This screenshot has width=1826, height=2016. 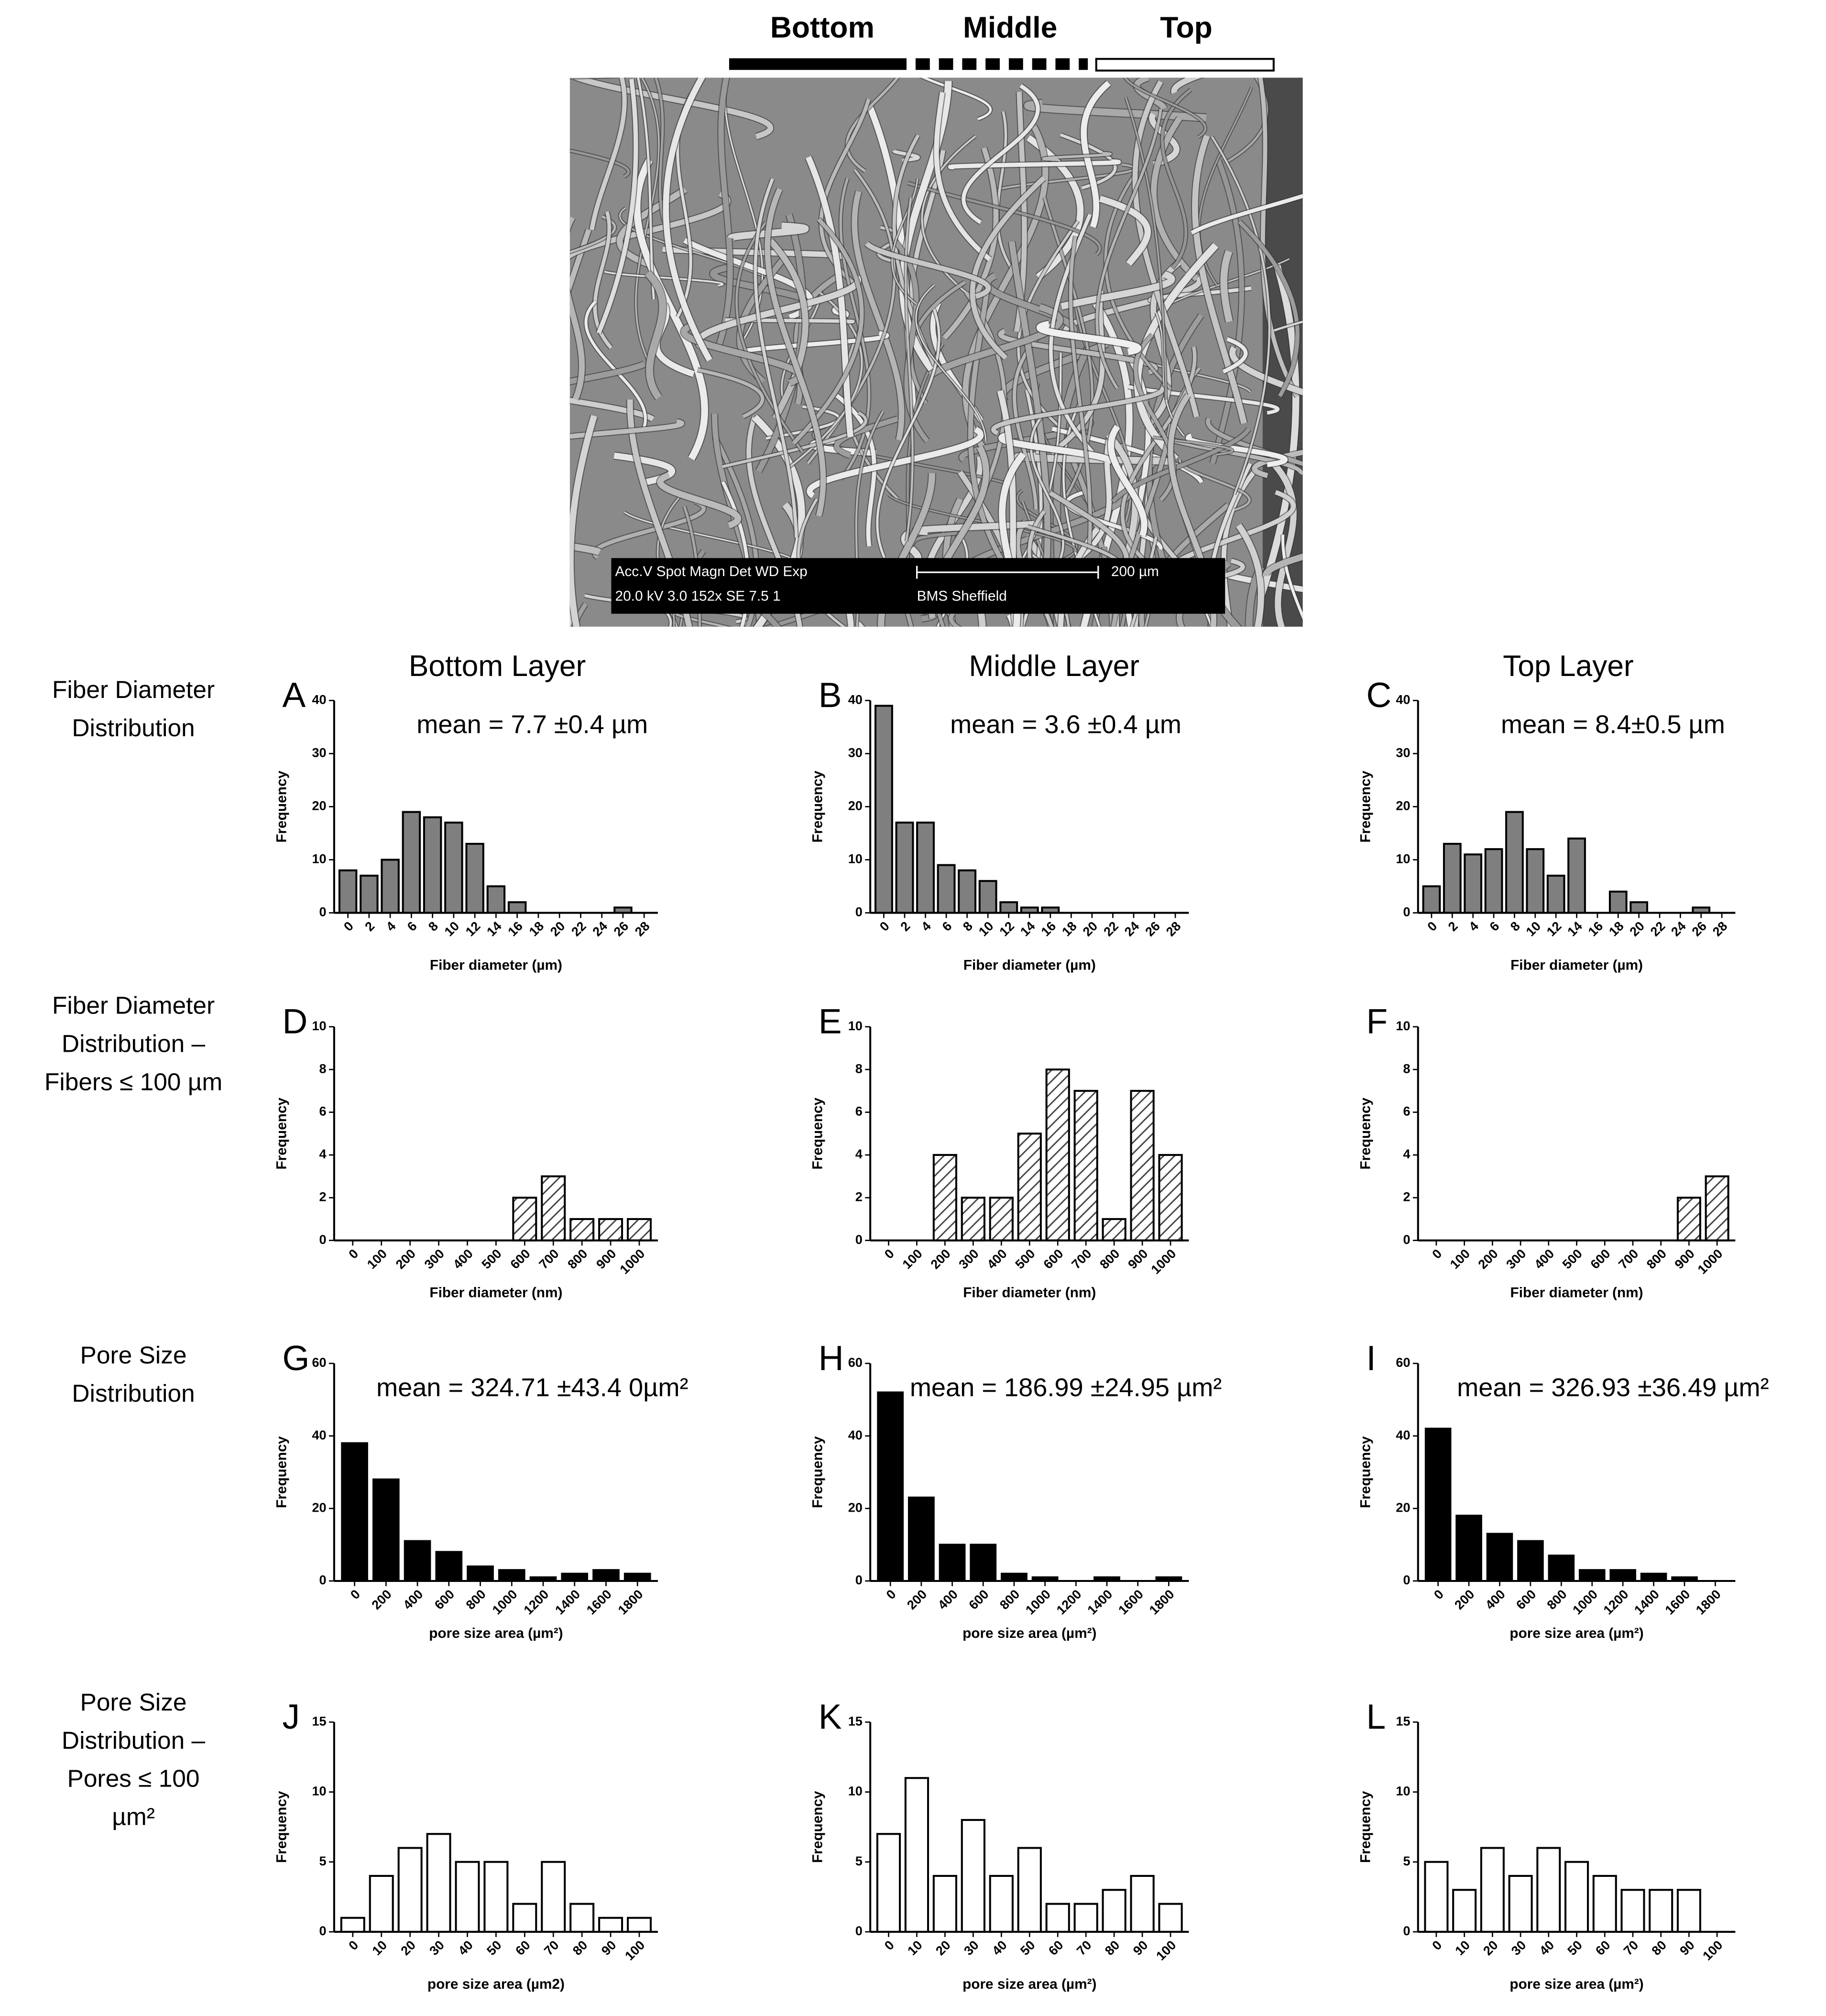 What do you see at coordinates (472, 928) in the screenshot?
I see `x-tick-label: 12` at bounding box center [472, 928].